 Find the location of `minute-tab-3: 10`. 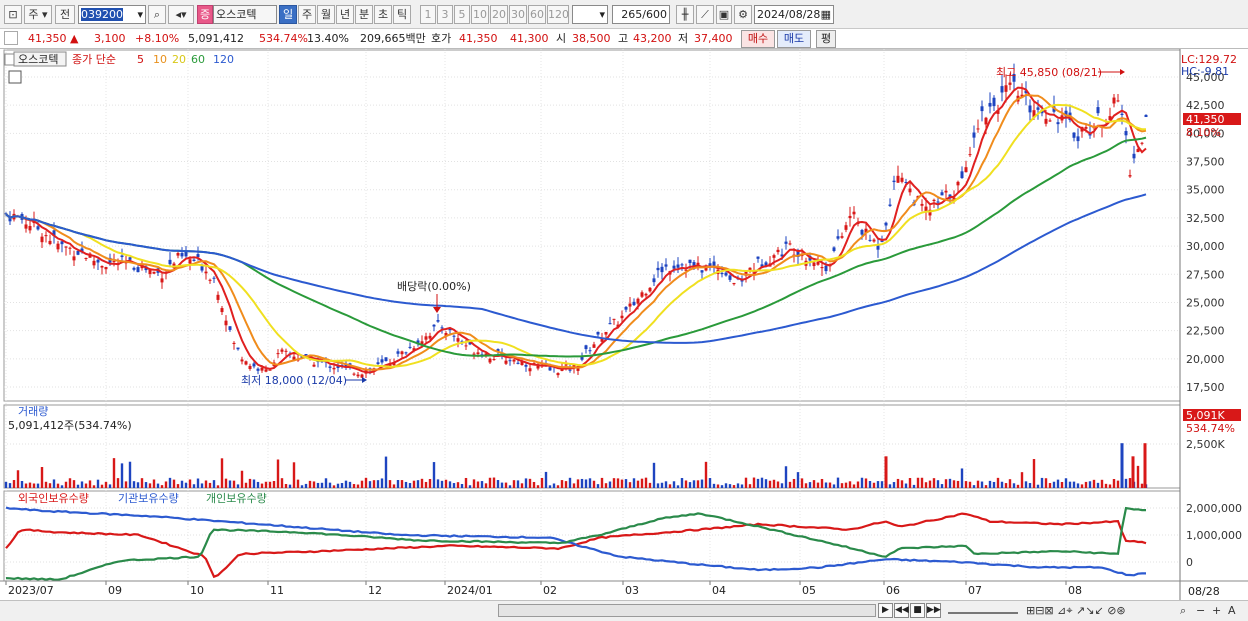

minute-tab-3: 10 is located at coordinates (480, 14).